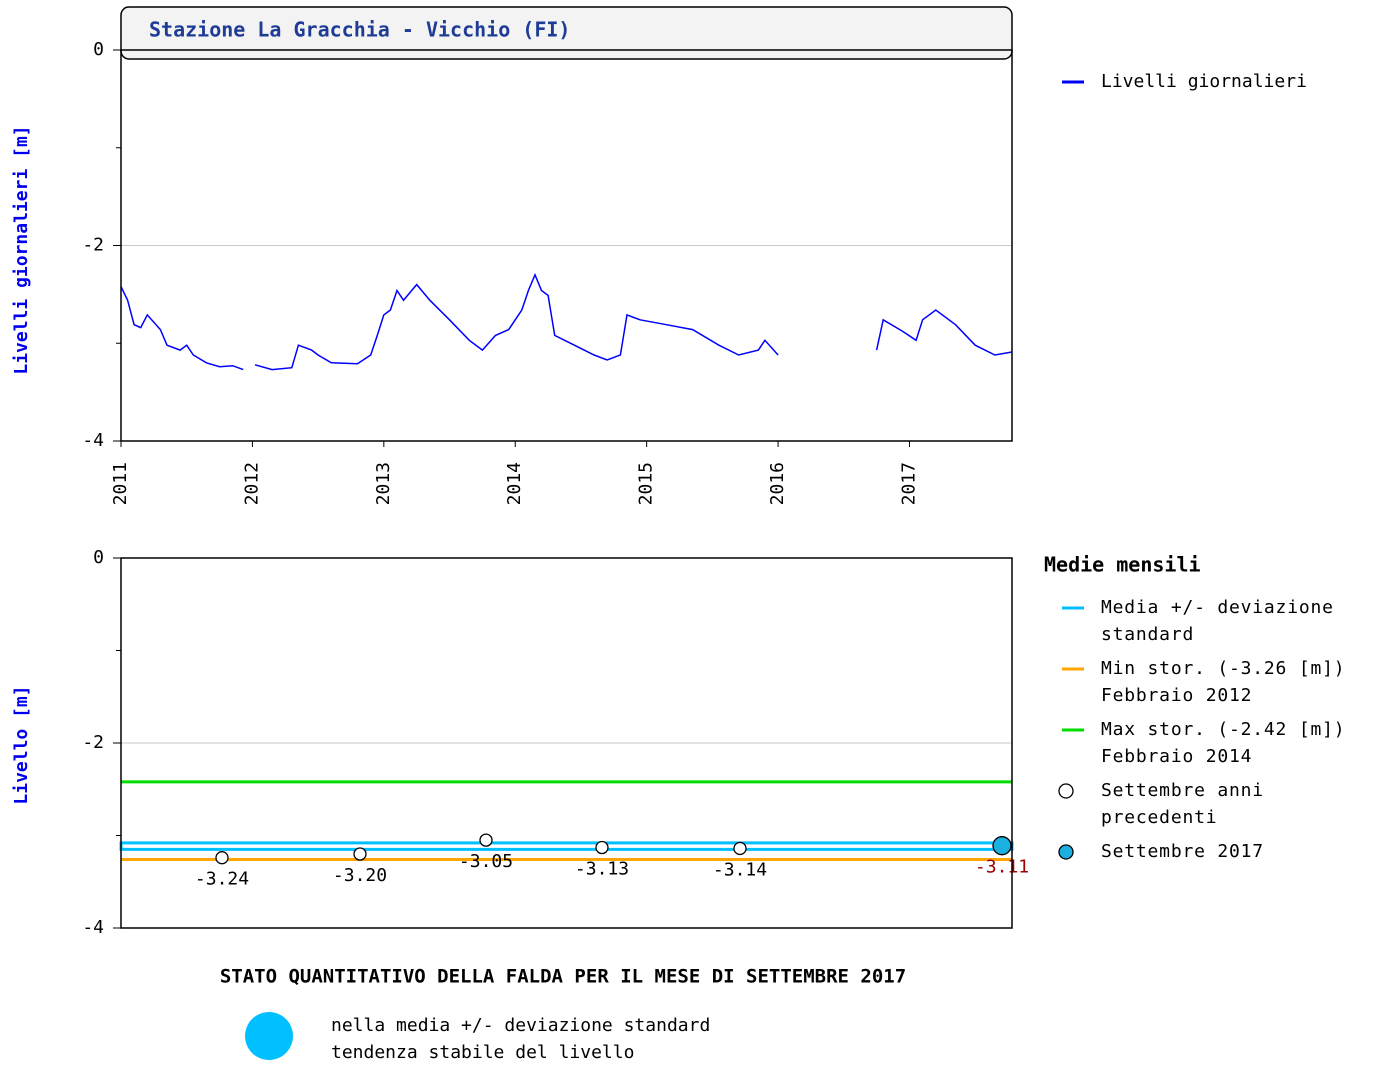  What do you see at coordinates (740, 869) in the screenshot?
I see `data-label: -3.14` at bounding box center [740, 869].